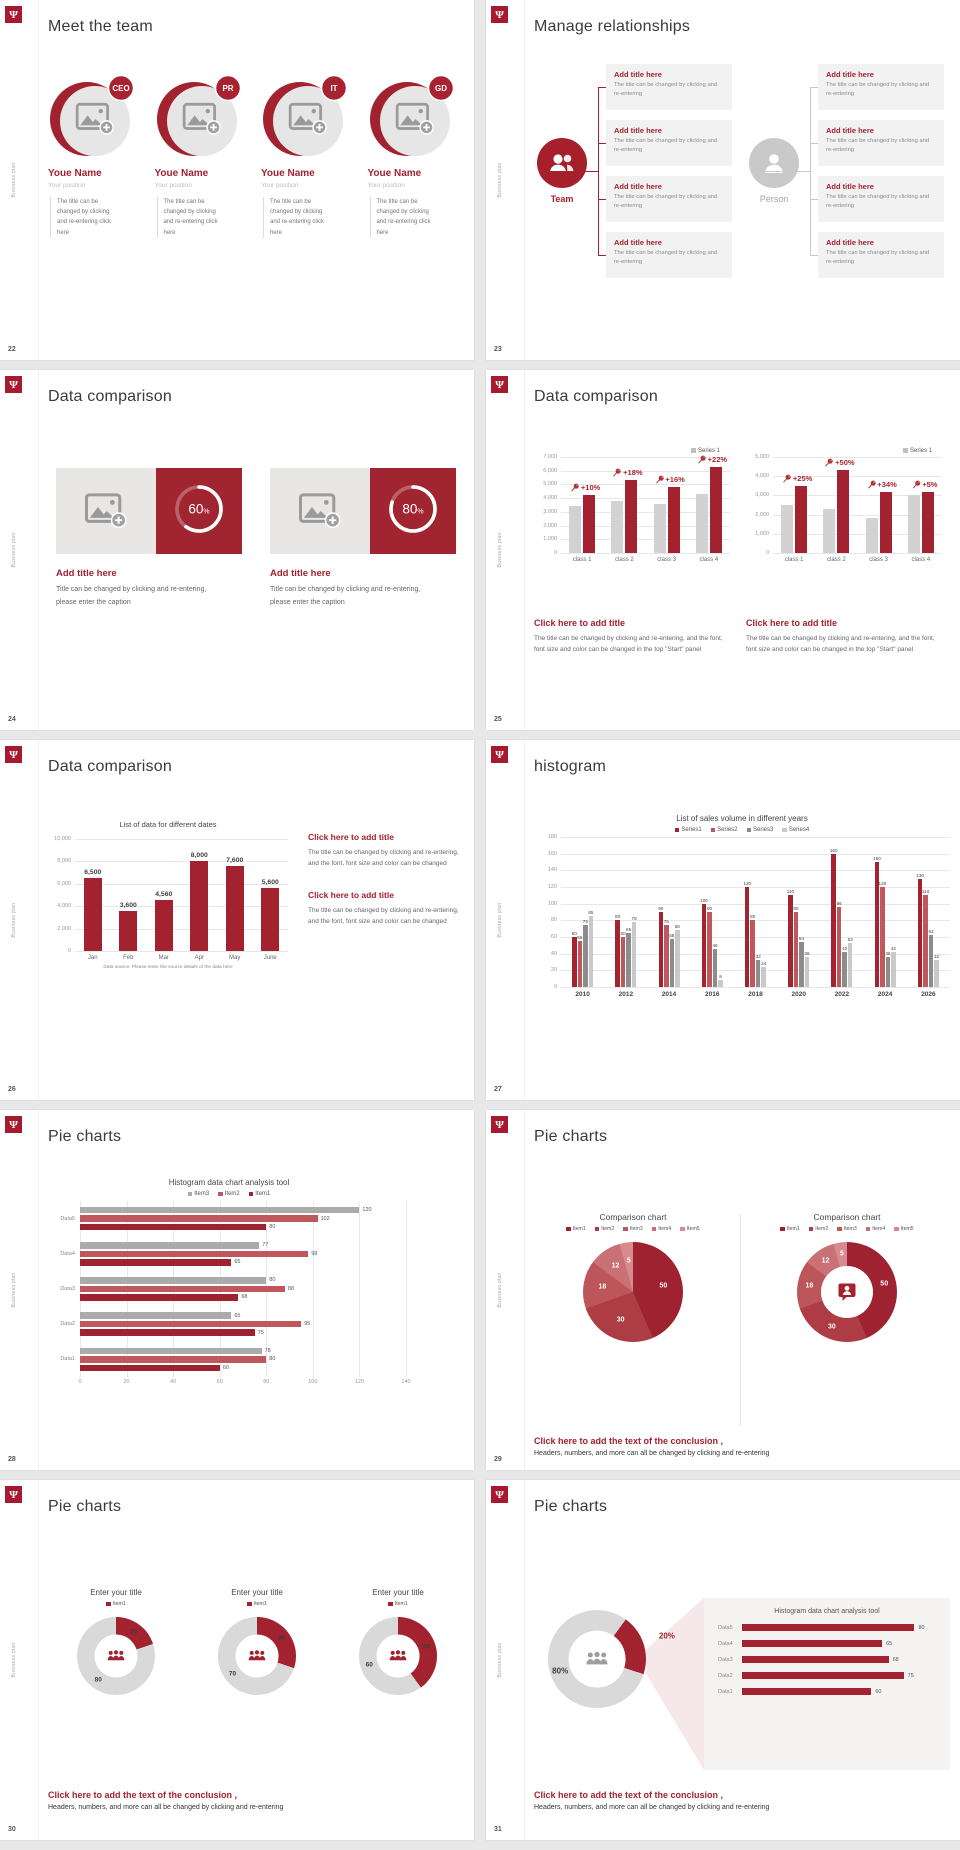  Describe the element at coordinates (219, 1382) in the screenshot. I see `x-tick-label: 60` at that location.